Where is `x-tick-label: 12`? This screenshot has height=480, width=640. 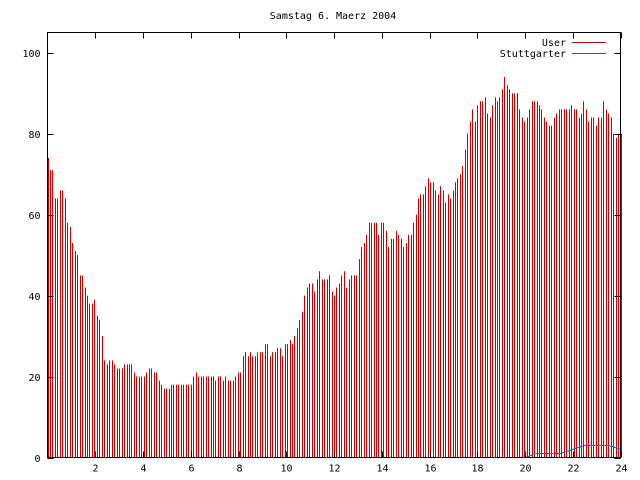
x-tick-label: 12 is located at coordinates (334, 469).